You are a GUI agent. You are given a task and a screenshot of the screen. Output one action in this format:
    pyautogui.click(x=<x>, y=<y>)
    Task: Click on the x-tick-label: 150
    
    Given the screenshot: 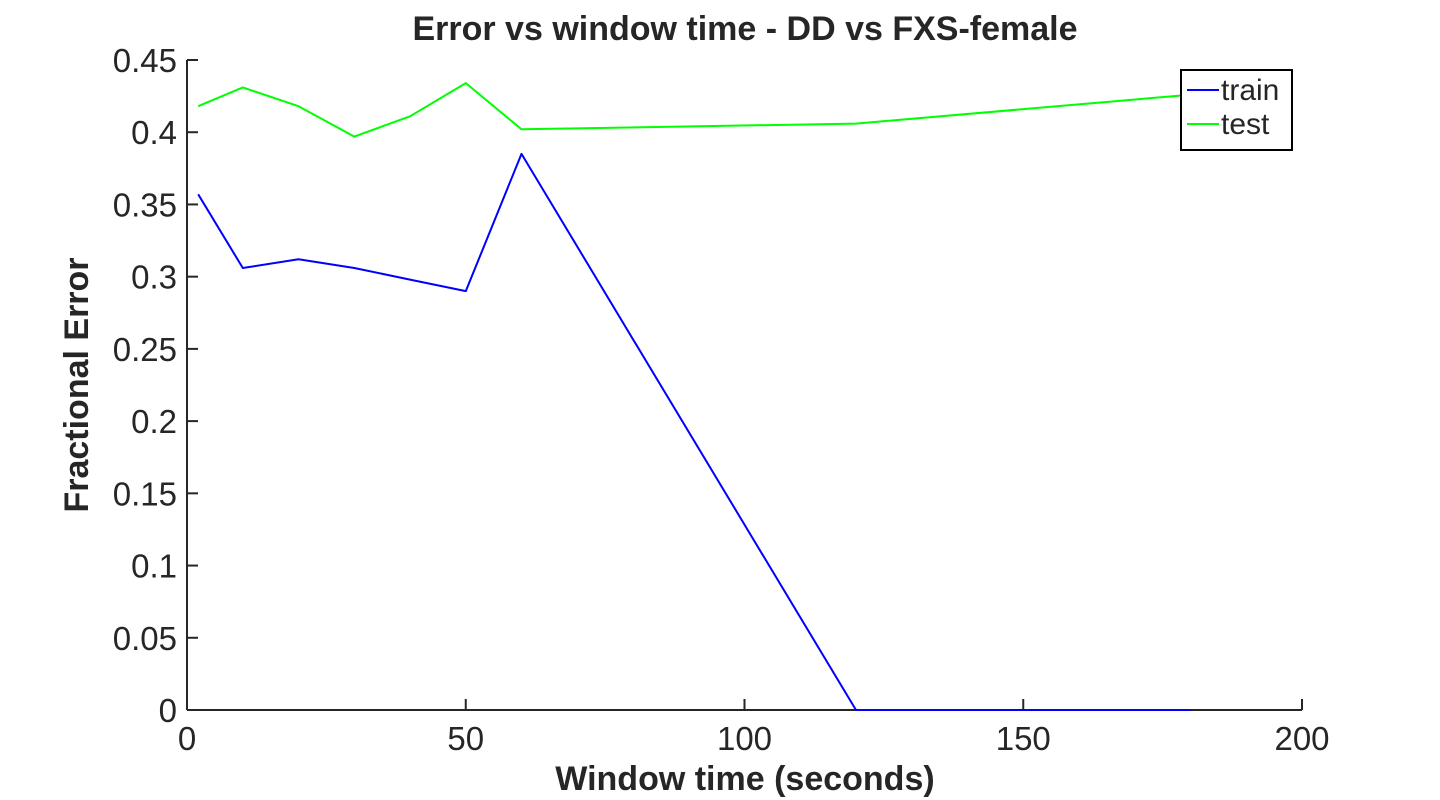 What is the action you would take?
    pyautogui.click(x=1023, y=738)
    